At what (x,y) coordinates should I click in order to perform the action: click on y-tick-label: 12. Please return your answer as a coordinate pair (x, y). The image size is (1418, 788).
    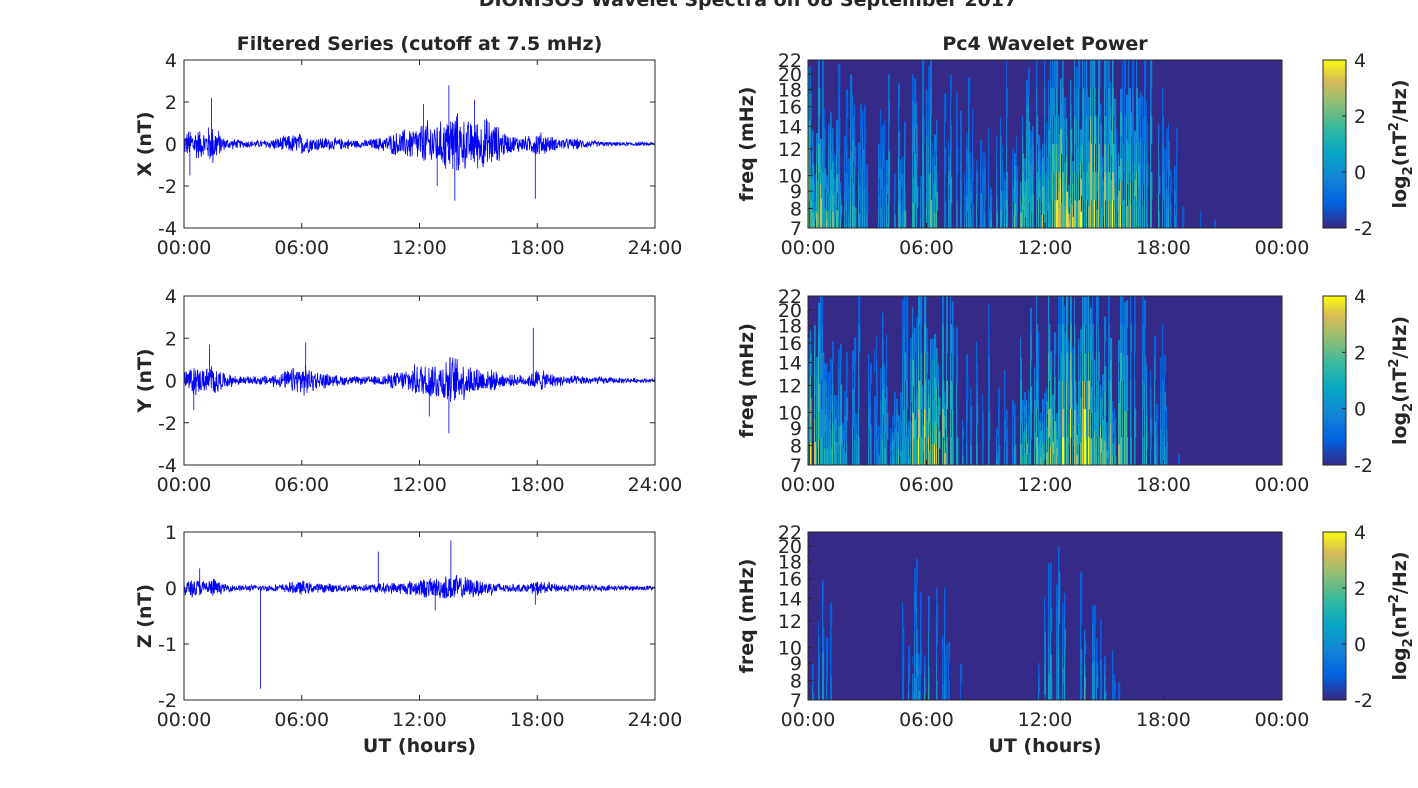
    Looking at the image, I should click on (790, 622).